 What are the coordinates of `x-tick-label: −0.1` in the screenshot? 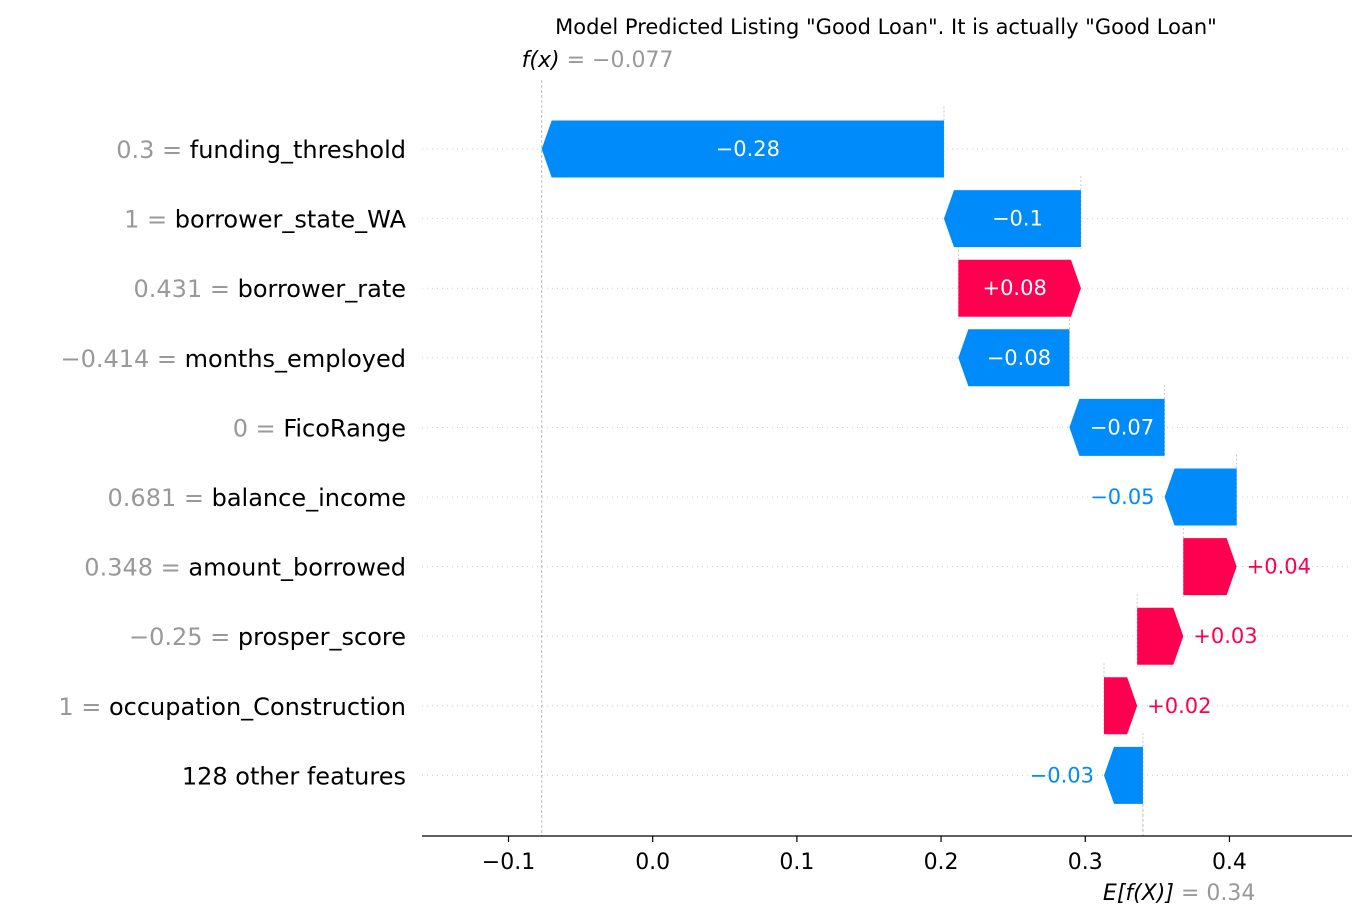 It's located at (508, 862).